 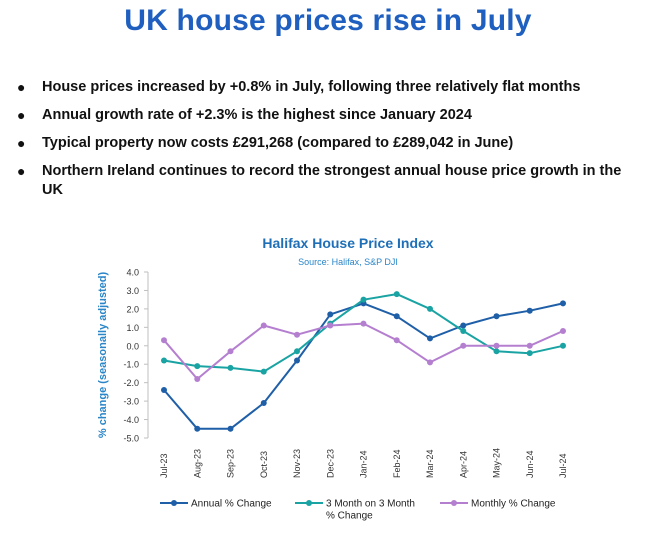 I want to click on legend-label: % Change, so click(x=349, y=516).